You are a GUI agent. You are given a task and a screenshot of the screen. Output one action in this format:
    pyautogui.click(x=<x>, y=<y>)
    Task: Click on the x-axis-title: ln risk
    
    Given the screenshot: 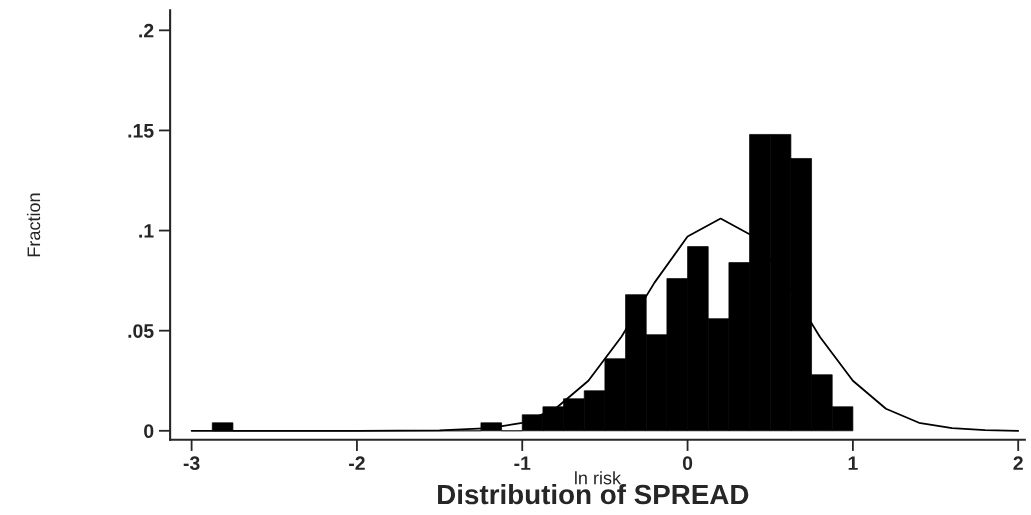 What is the action you would take?
    pyautogui.click(x=598, y=478)
    